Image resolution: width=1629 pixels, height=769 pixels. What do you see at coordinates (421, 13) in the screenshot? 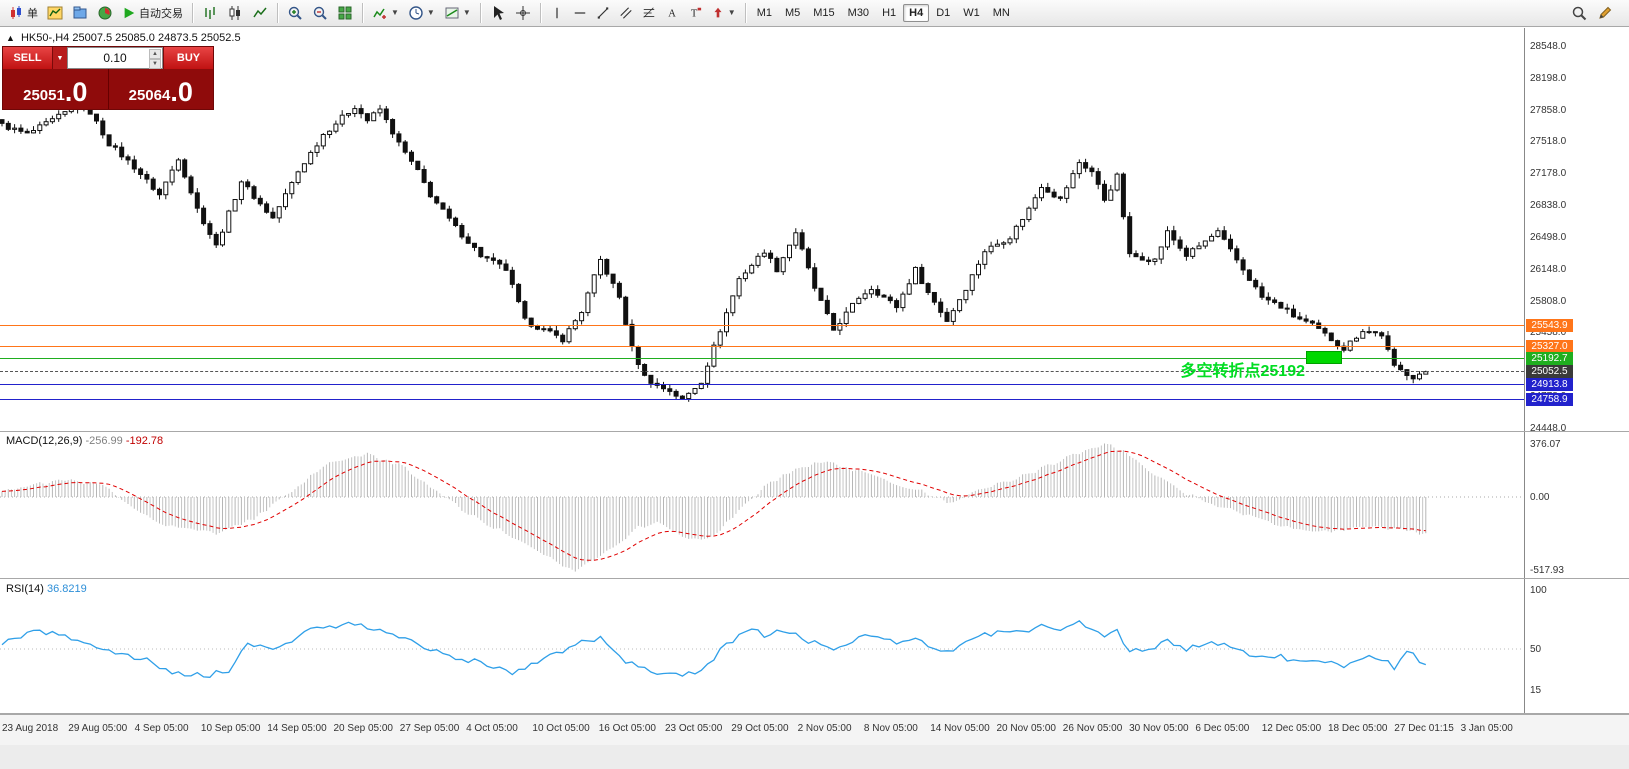
I see `periods-button: ▼` at bounding box center [421, 13].